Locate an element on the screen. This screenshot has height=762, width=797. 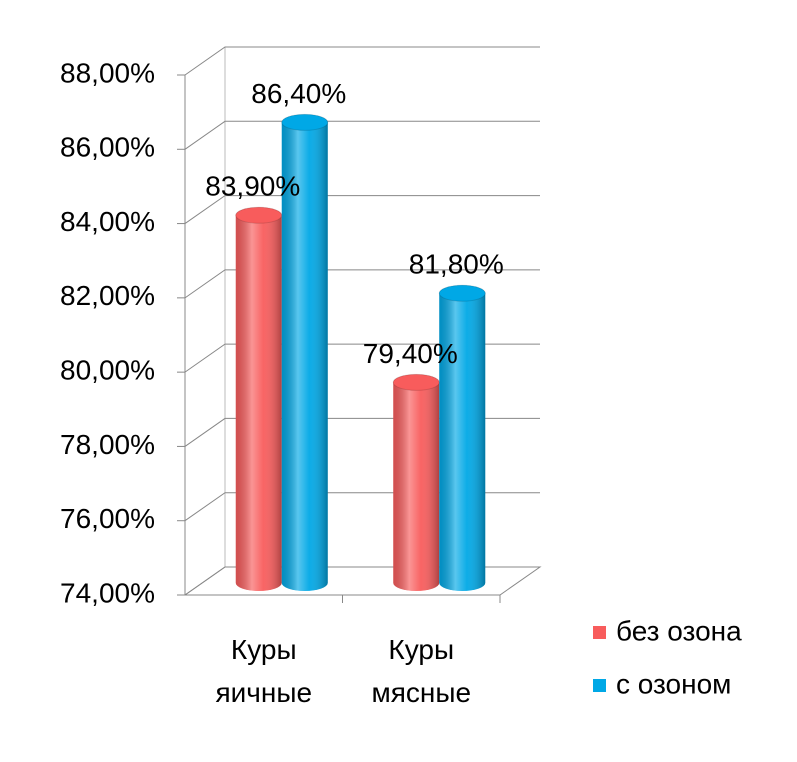
legend-label: с озоном is located at coordinates (673, 683).